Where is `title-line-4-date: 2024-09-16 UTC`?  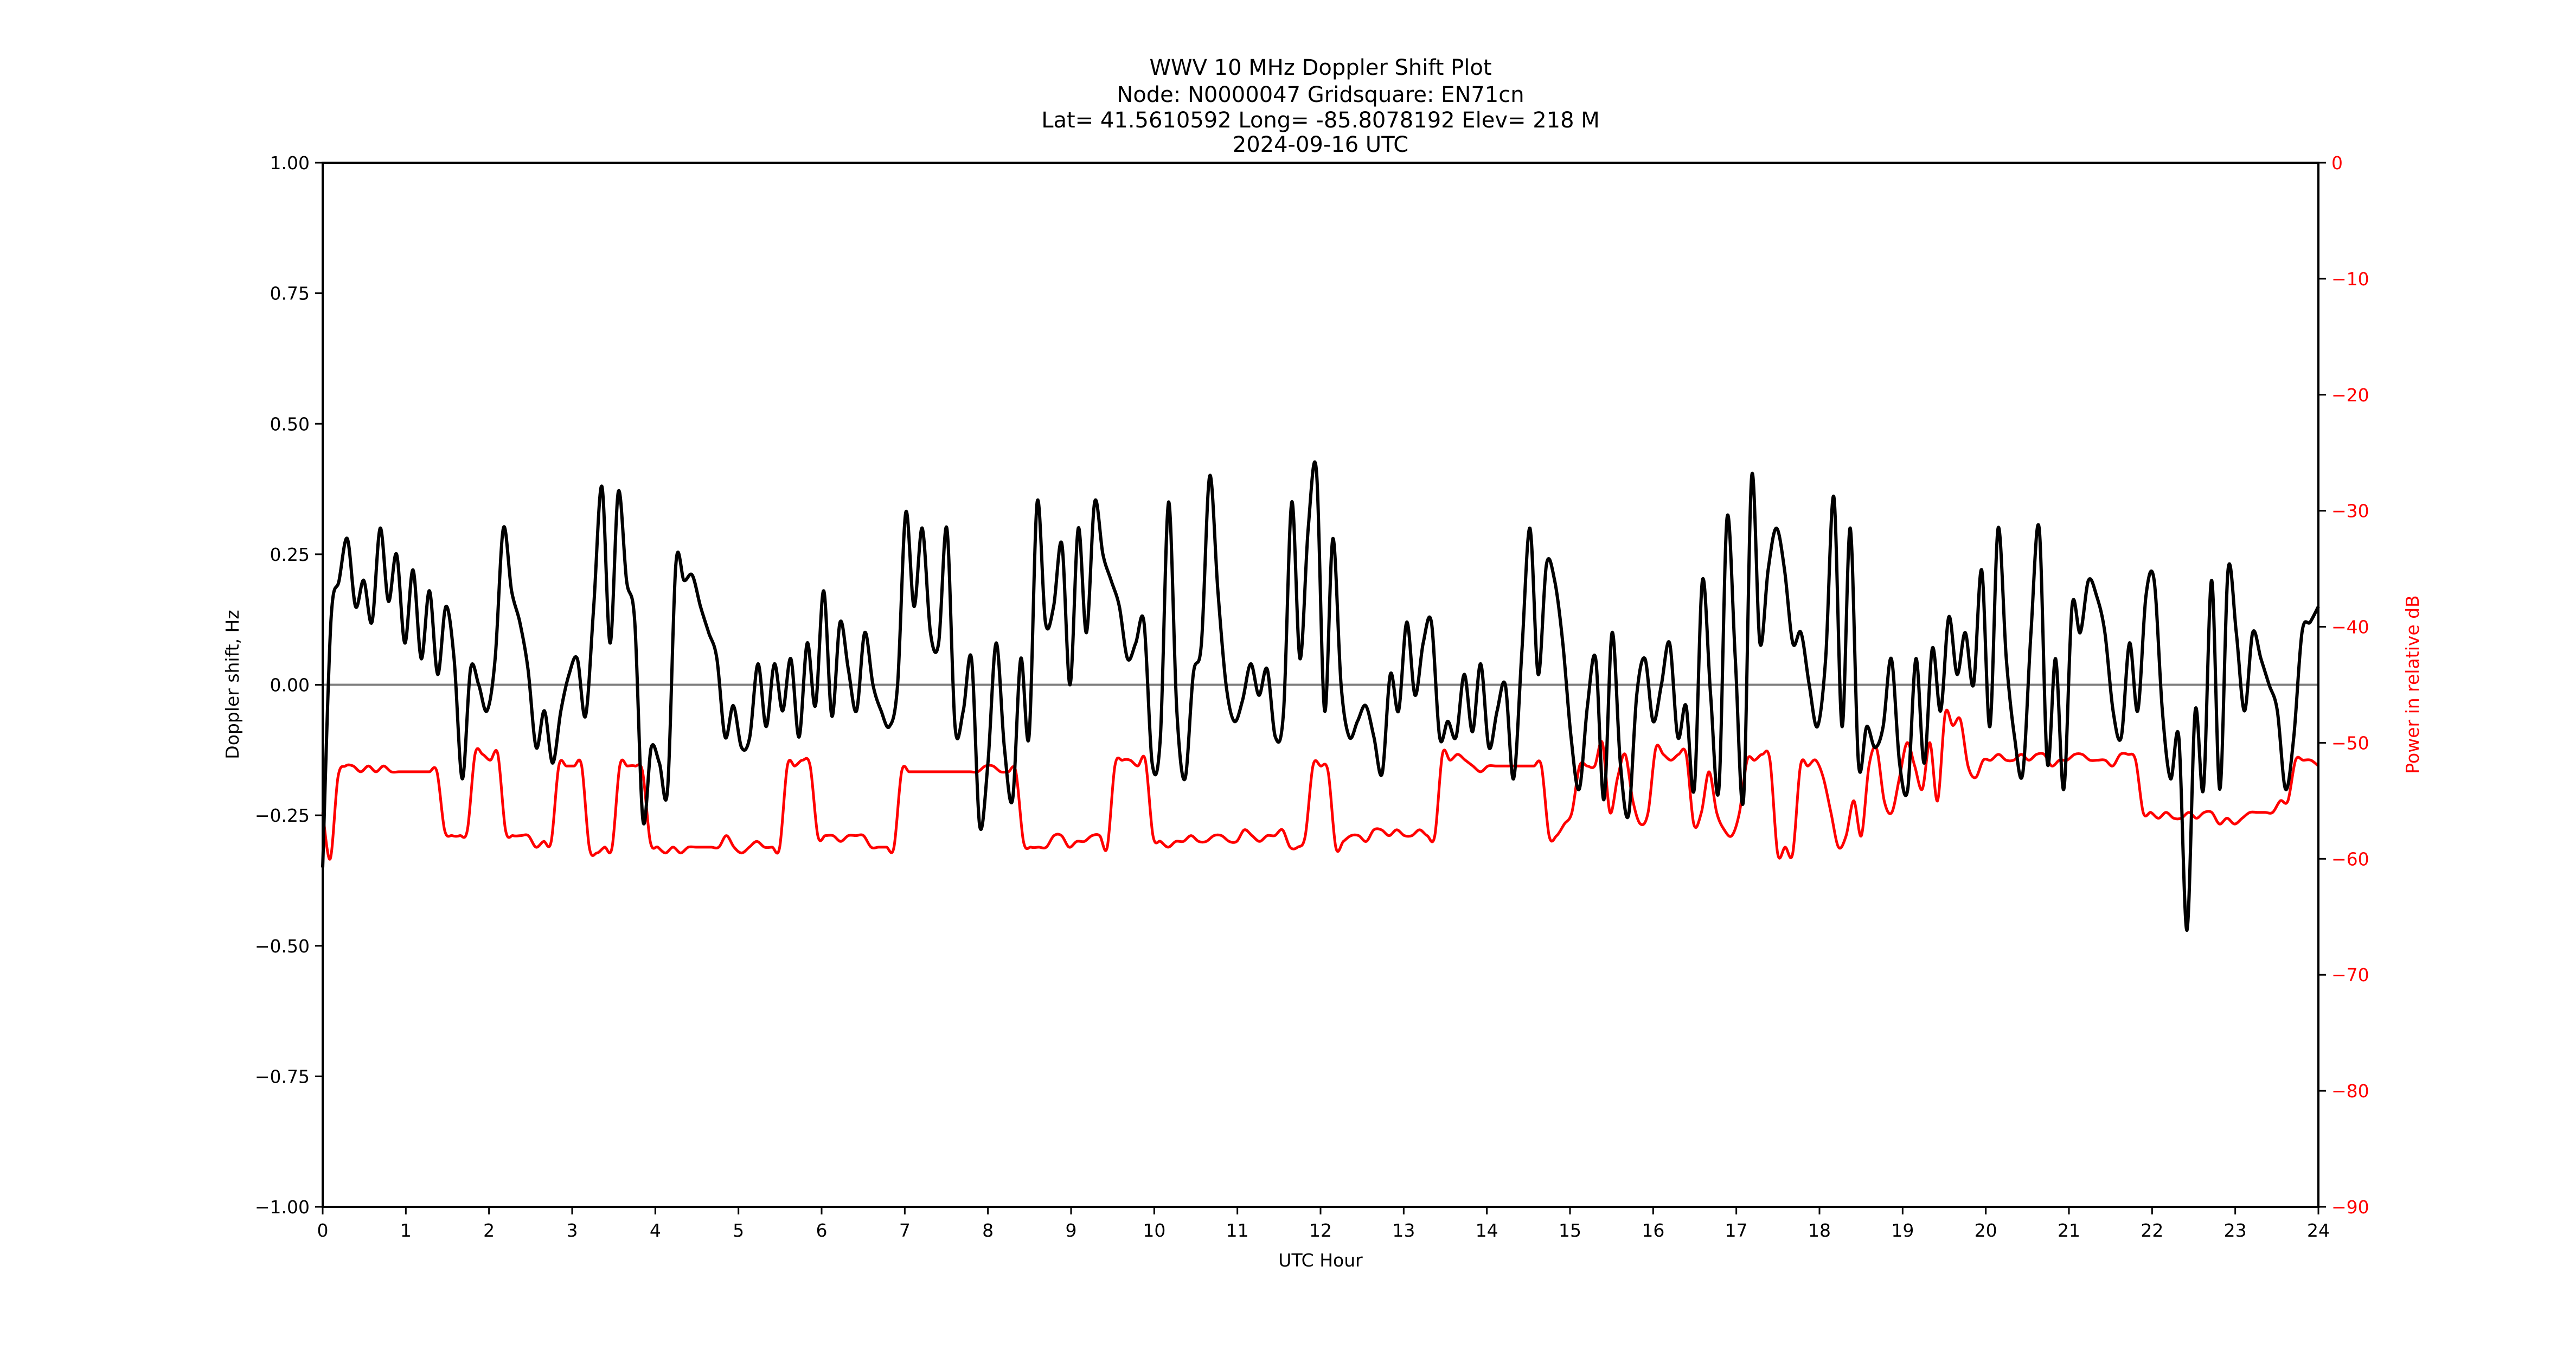
title-line-4-date: 2024-09-16 UTC is located at coordinates (1320, 144).